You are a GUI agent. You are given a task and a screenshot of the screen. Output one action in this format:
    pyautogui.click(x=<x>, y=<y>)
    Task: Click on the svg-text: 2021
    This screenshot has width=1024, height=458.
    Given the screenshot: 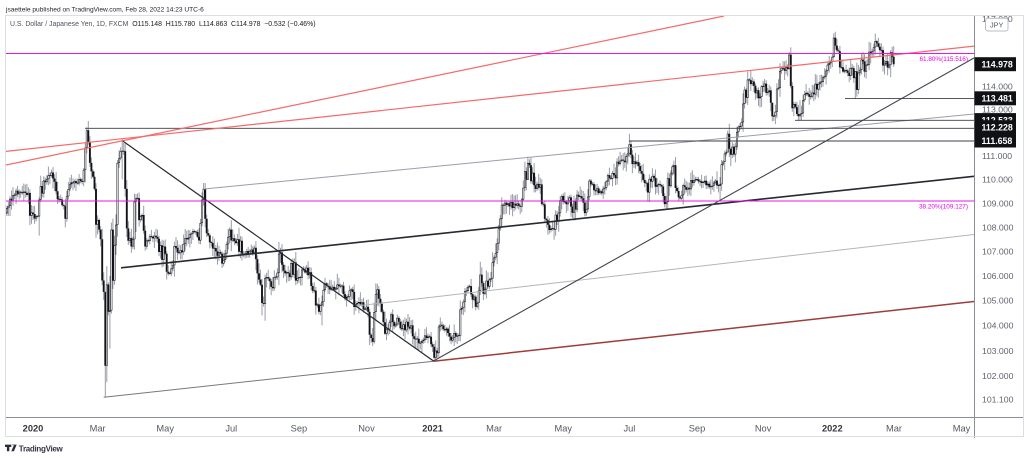 What is the action you would take?
    pyautogui.click(x=432, y=429)
    